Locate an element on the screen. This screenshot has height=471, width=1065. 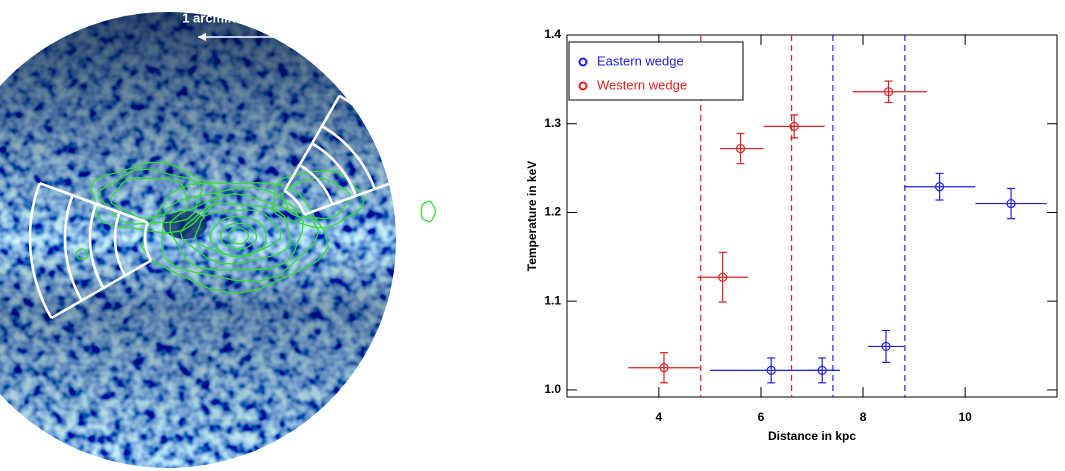
y-tick-label: 1.3 is located at coordinates (552, 123).